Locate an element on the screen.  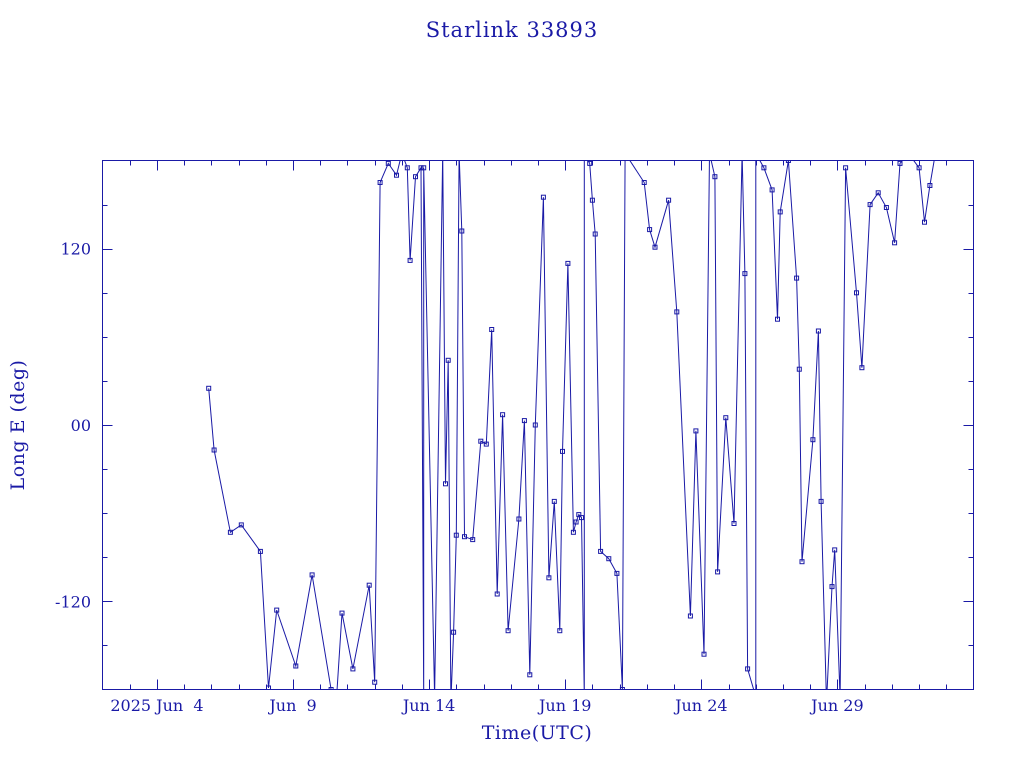
x-tick-label: Jun 9 is located at coordinates (291, 705).